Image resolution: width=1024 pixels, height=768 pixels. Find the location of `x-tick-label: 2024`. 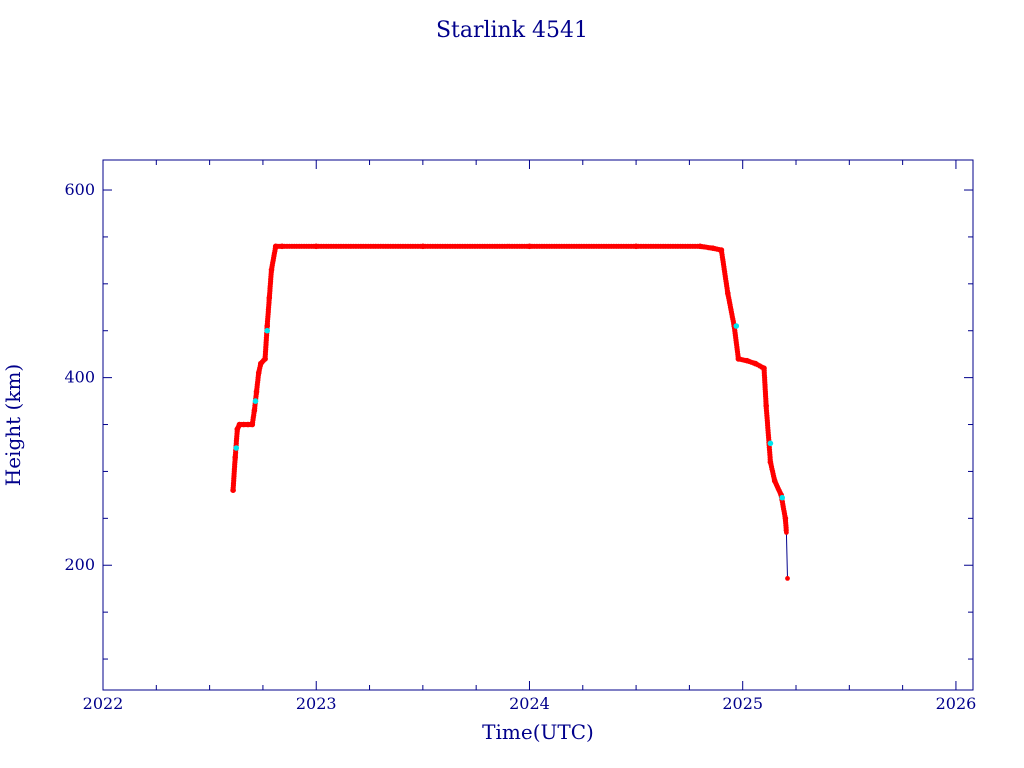

x-tick-label: 2024 is located at coordinates (529, 703).